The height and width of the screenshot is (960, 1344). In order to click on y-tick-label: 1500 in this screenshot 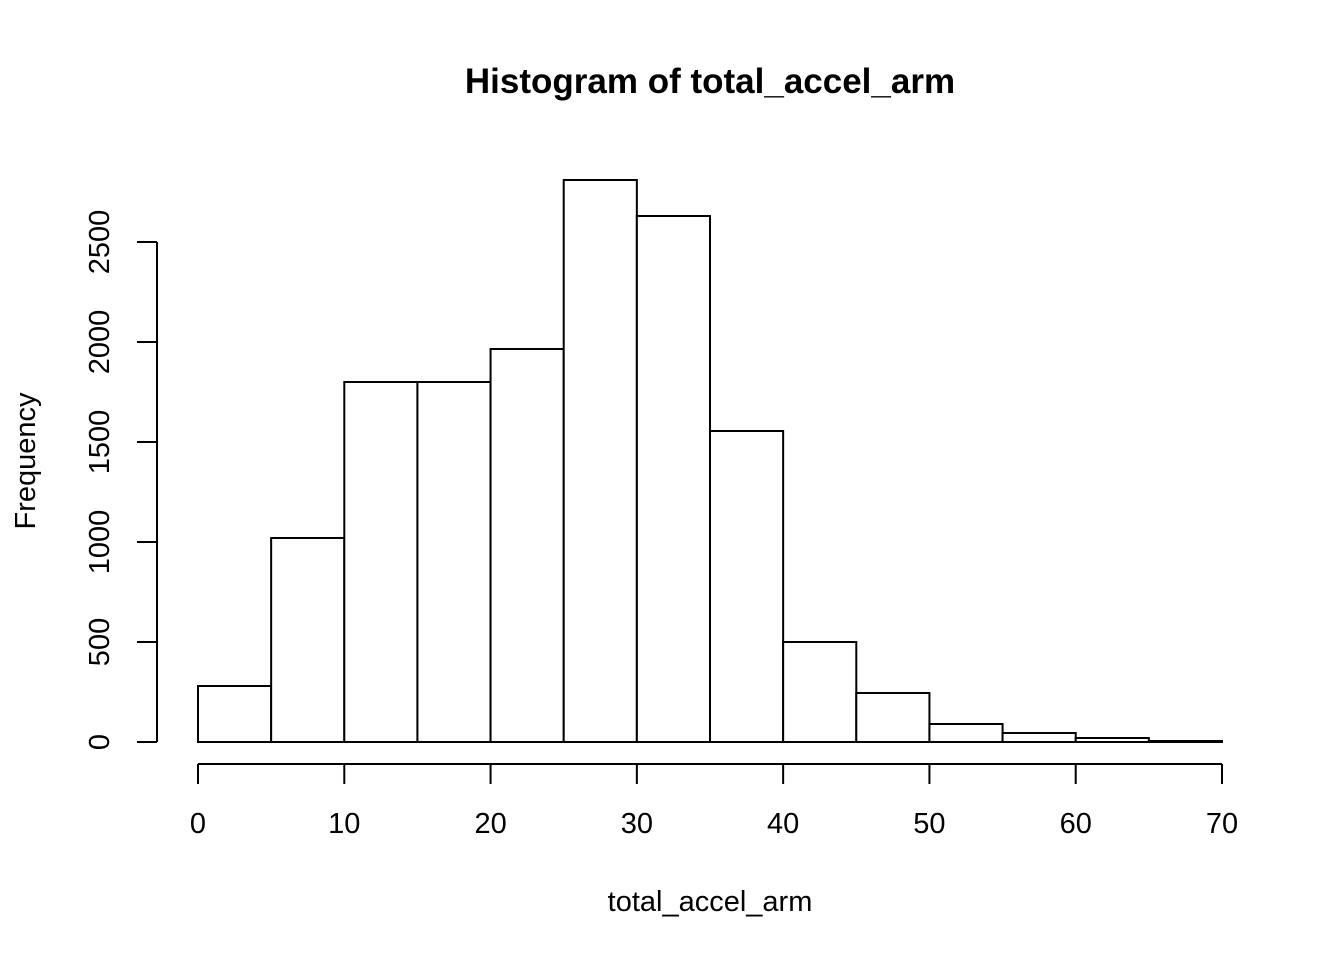, I will do `click(100, 442)`.